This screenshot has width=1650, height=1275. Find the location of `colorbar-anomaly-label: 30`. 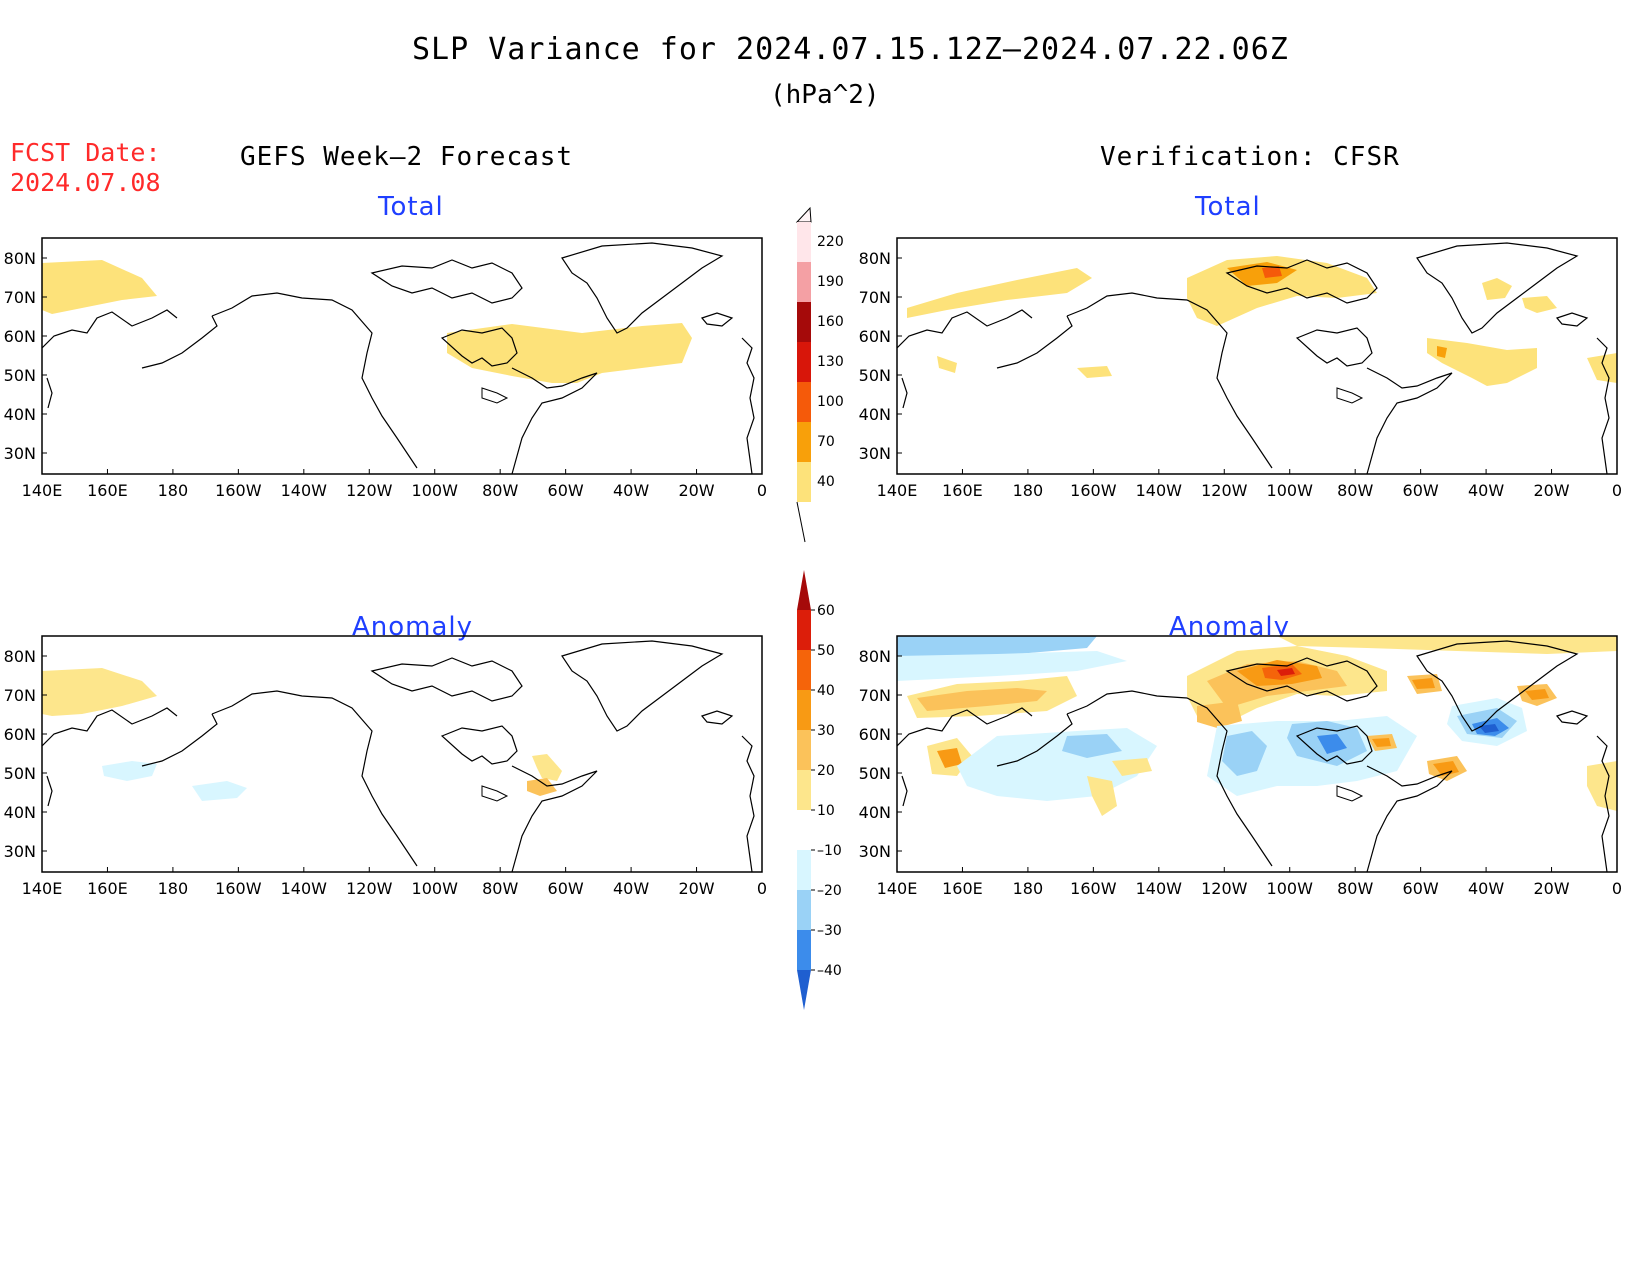

colorbar-anomaly-label: 30 is located at coordinates (826, 731).